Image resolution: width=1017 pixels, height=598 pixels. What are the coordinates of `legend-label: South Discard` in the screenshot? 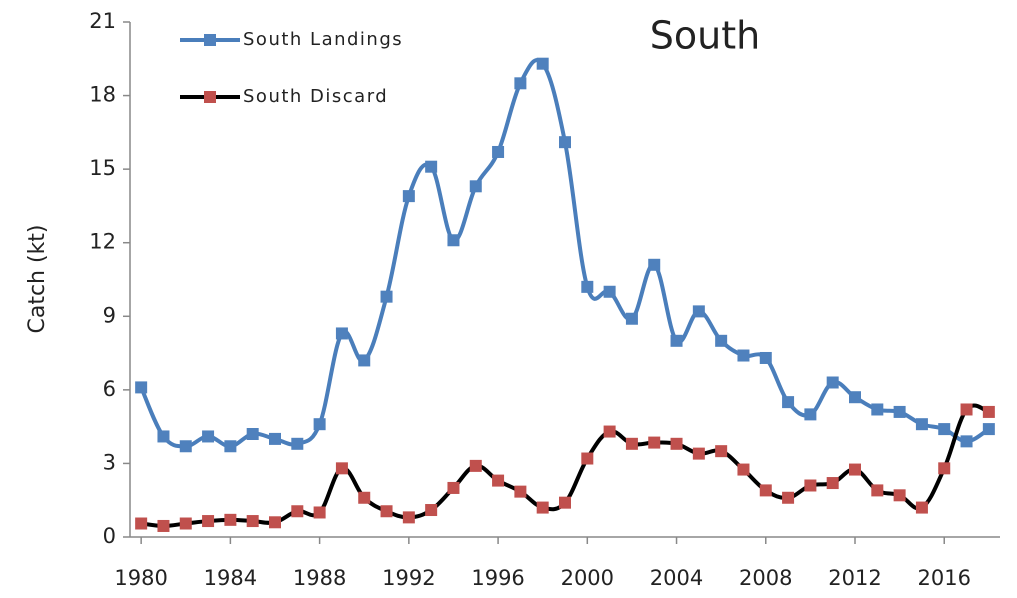 It's located at (315, 96).